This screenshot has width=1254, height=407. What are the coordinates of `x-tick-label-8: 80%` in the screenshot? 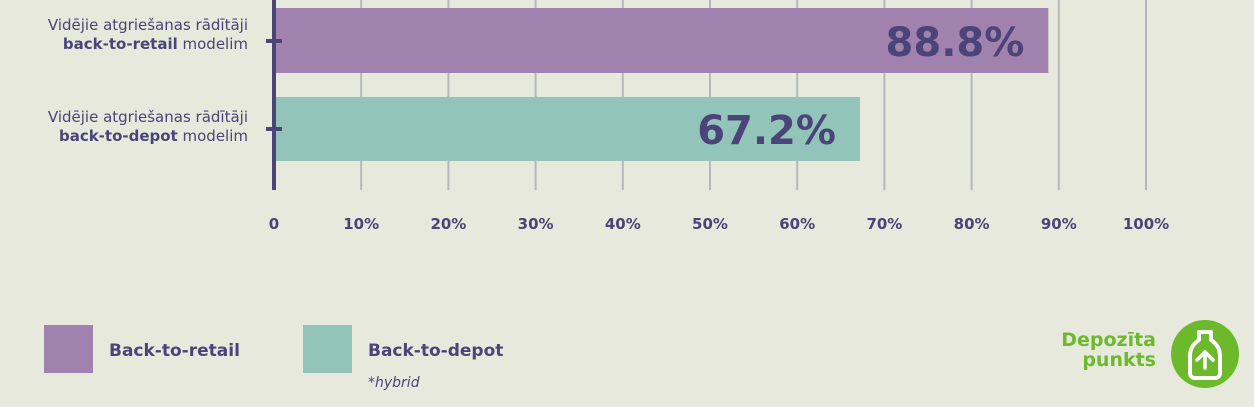 It's located at (972, 224).